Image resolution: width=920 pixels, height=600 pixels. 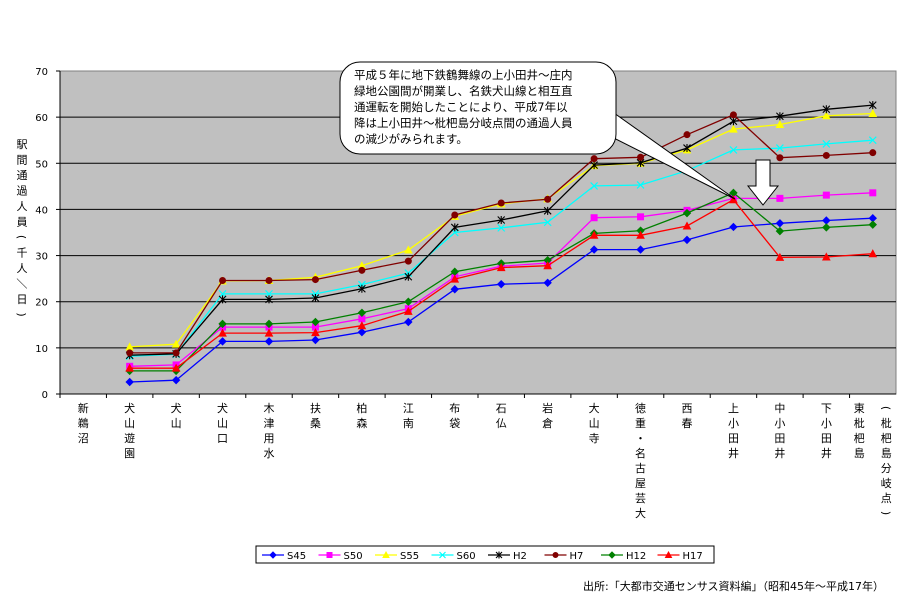 I want to click on x-category-label: 上小田井, so click(x=733, y=431).